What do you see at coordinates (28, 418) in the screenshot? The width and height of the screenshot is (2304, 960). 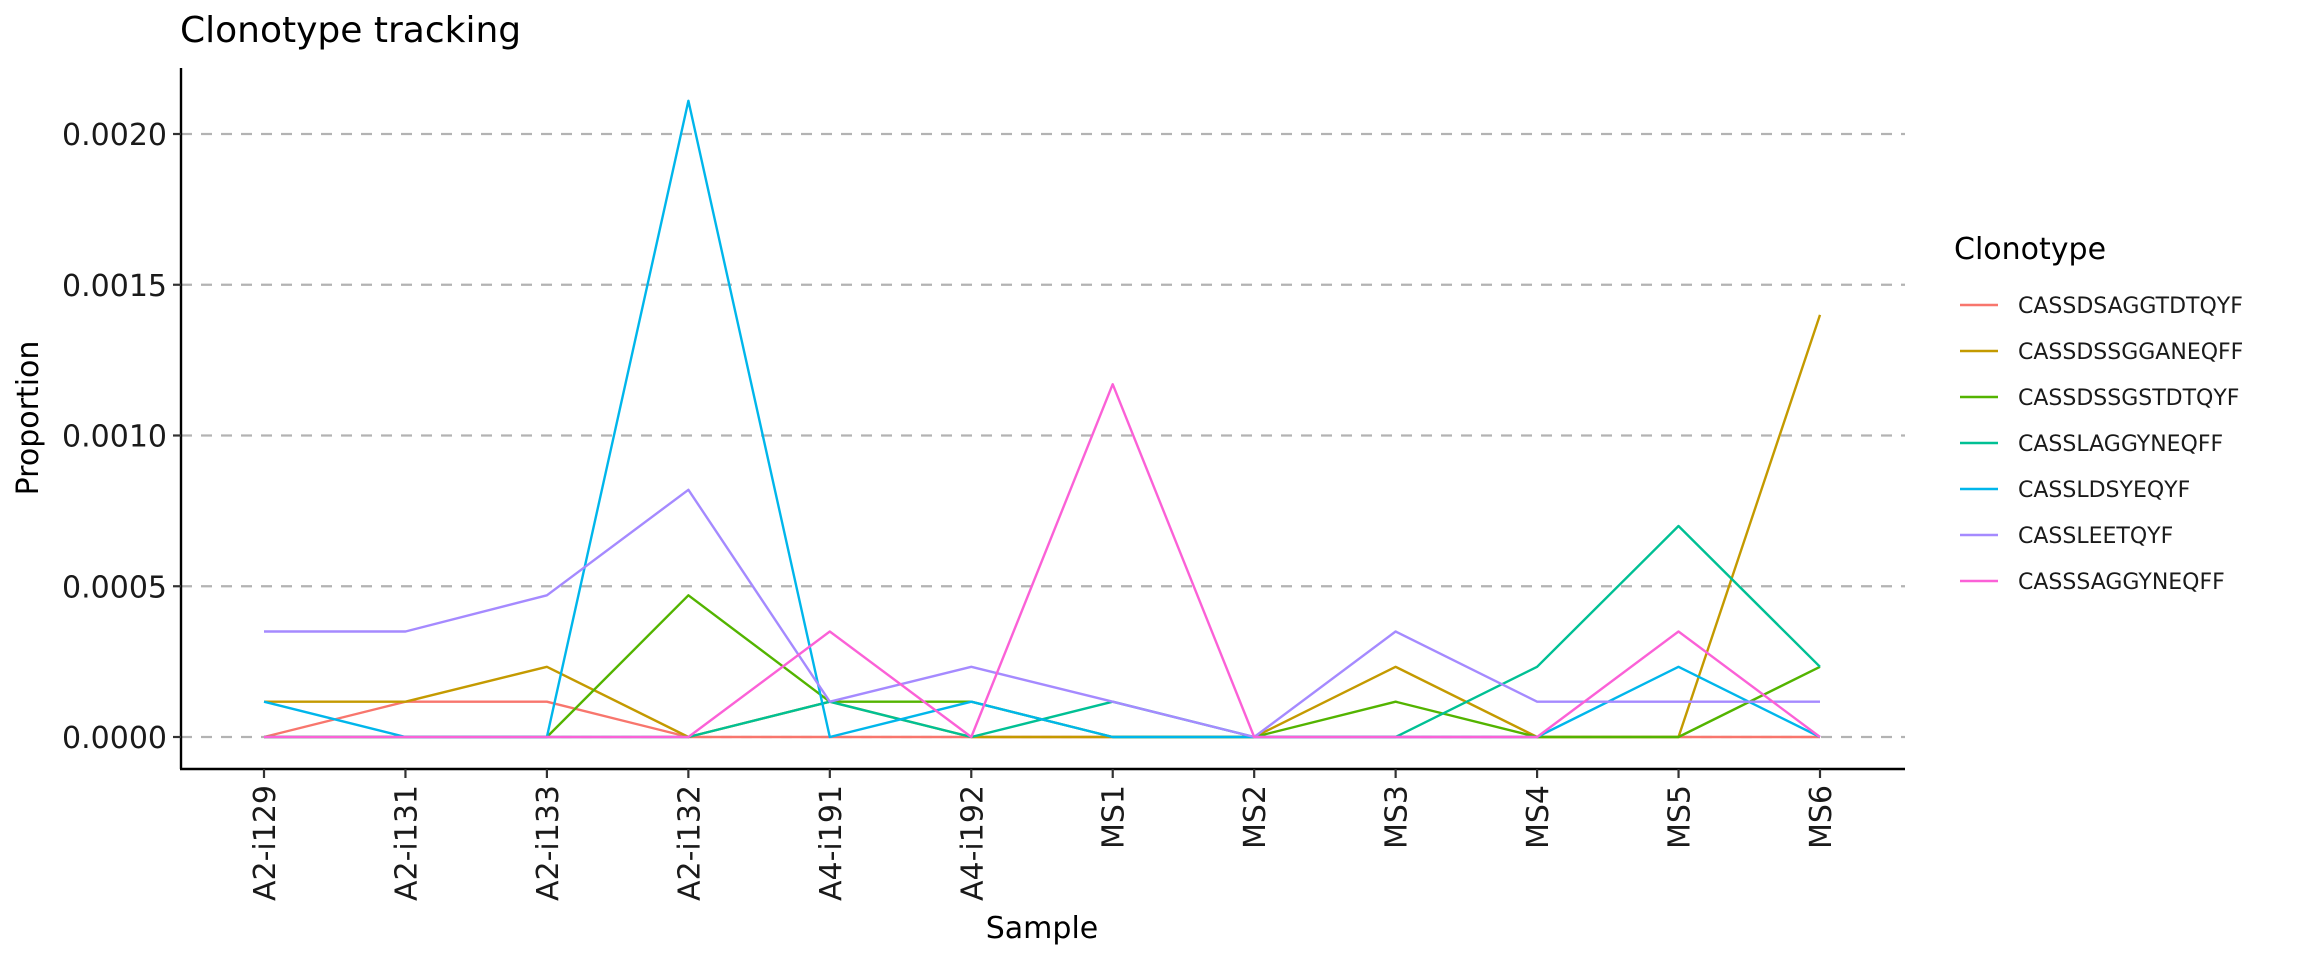 I see `y-axis-title: Proportion` at bounding box center [28, 418].